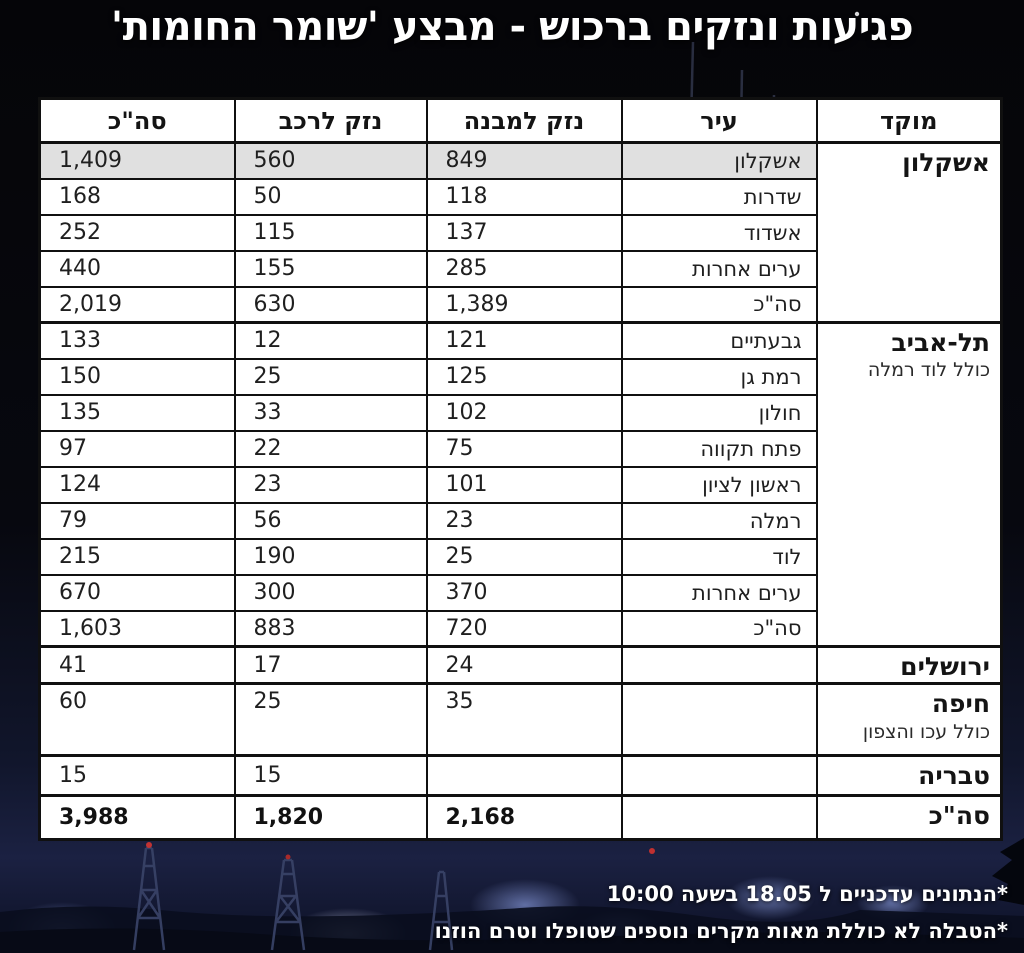 This screenshot has height=953, width=1024. What do you see at coordinates (909, 232) in the screenshot?
I see `region-cell: אשקלון` at bounding box center [909, 232].